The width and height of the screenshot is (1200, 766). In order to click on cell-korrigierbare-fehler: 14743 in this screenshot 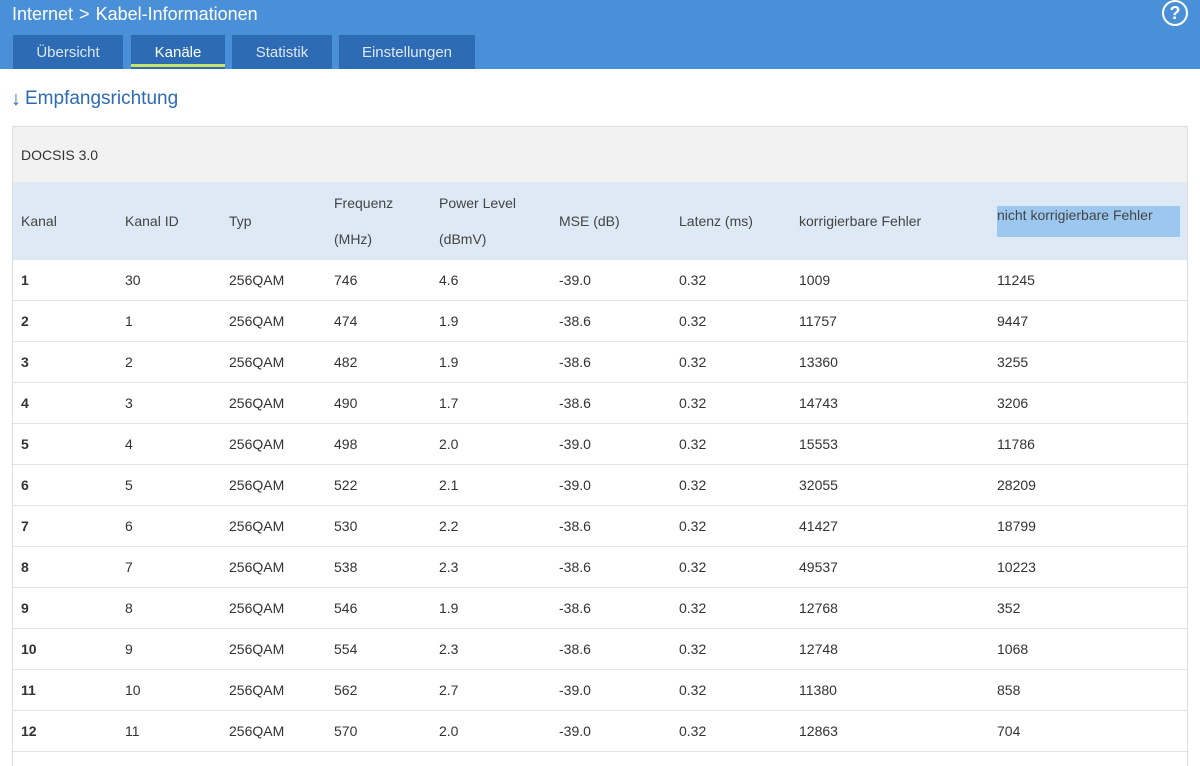, I will do `click(818, 403)`.